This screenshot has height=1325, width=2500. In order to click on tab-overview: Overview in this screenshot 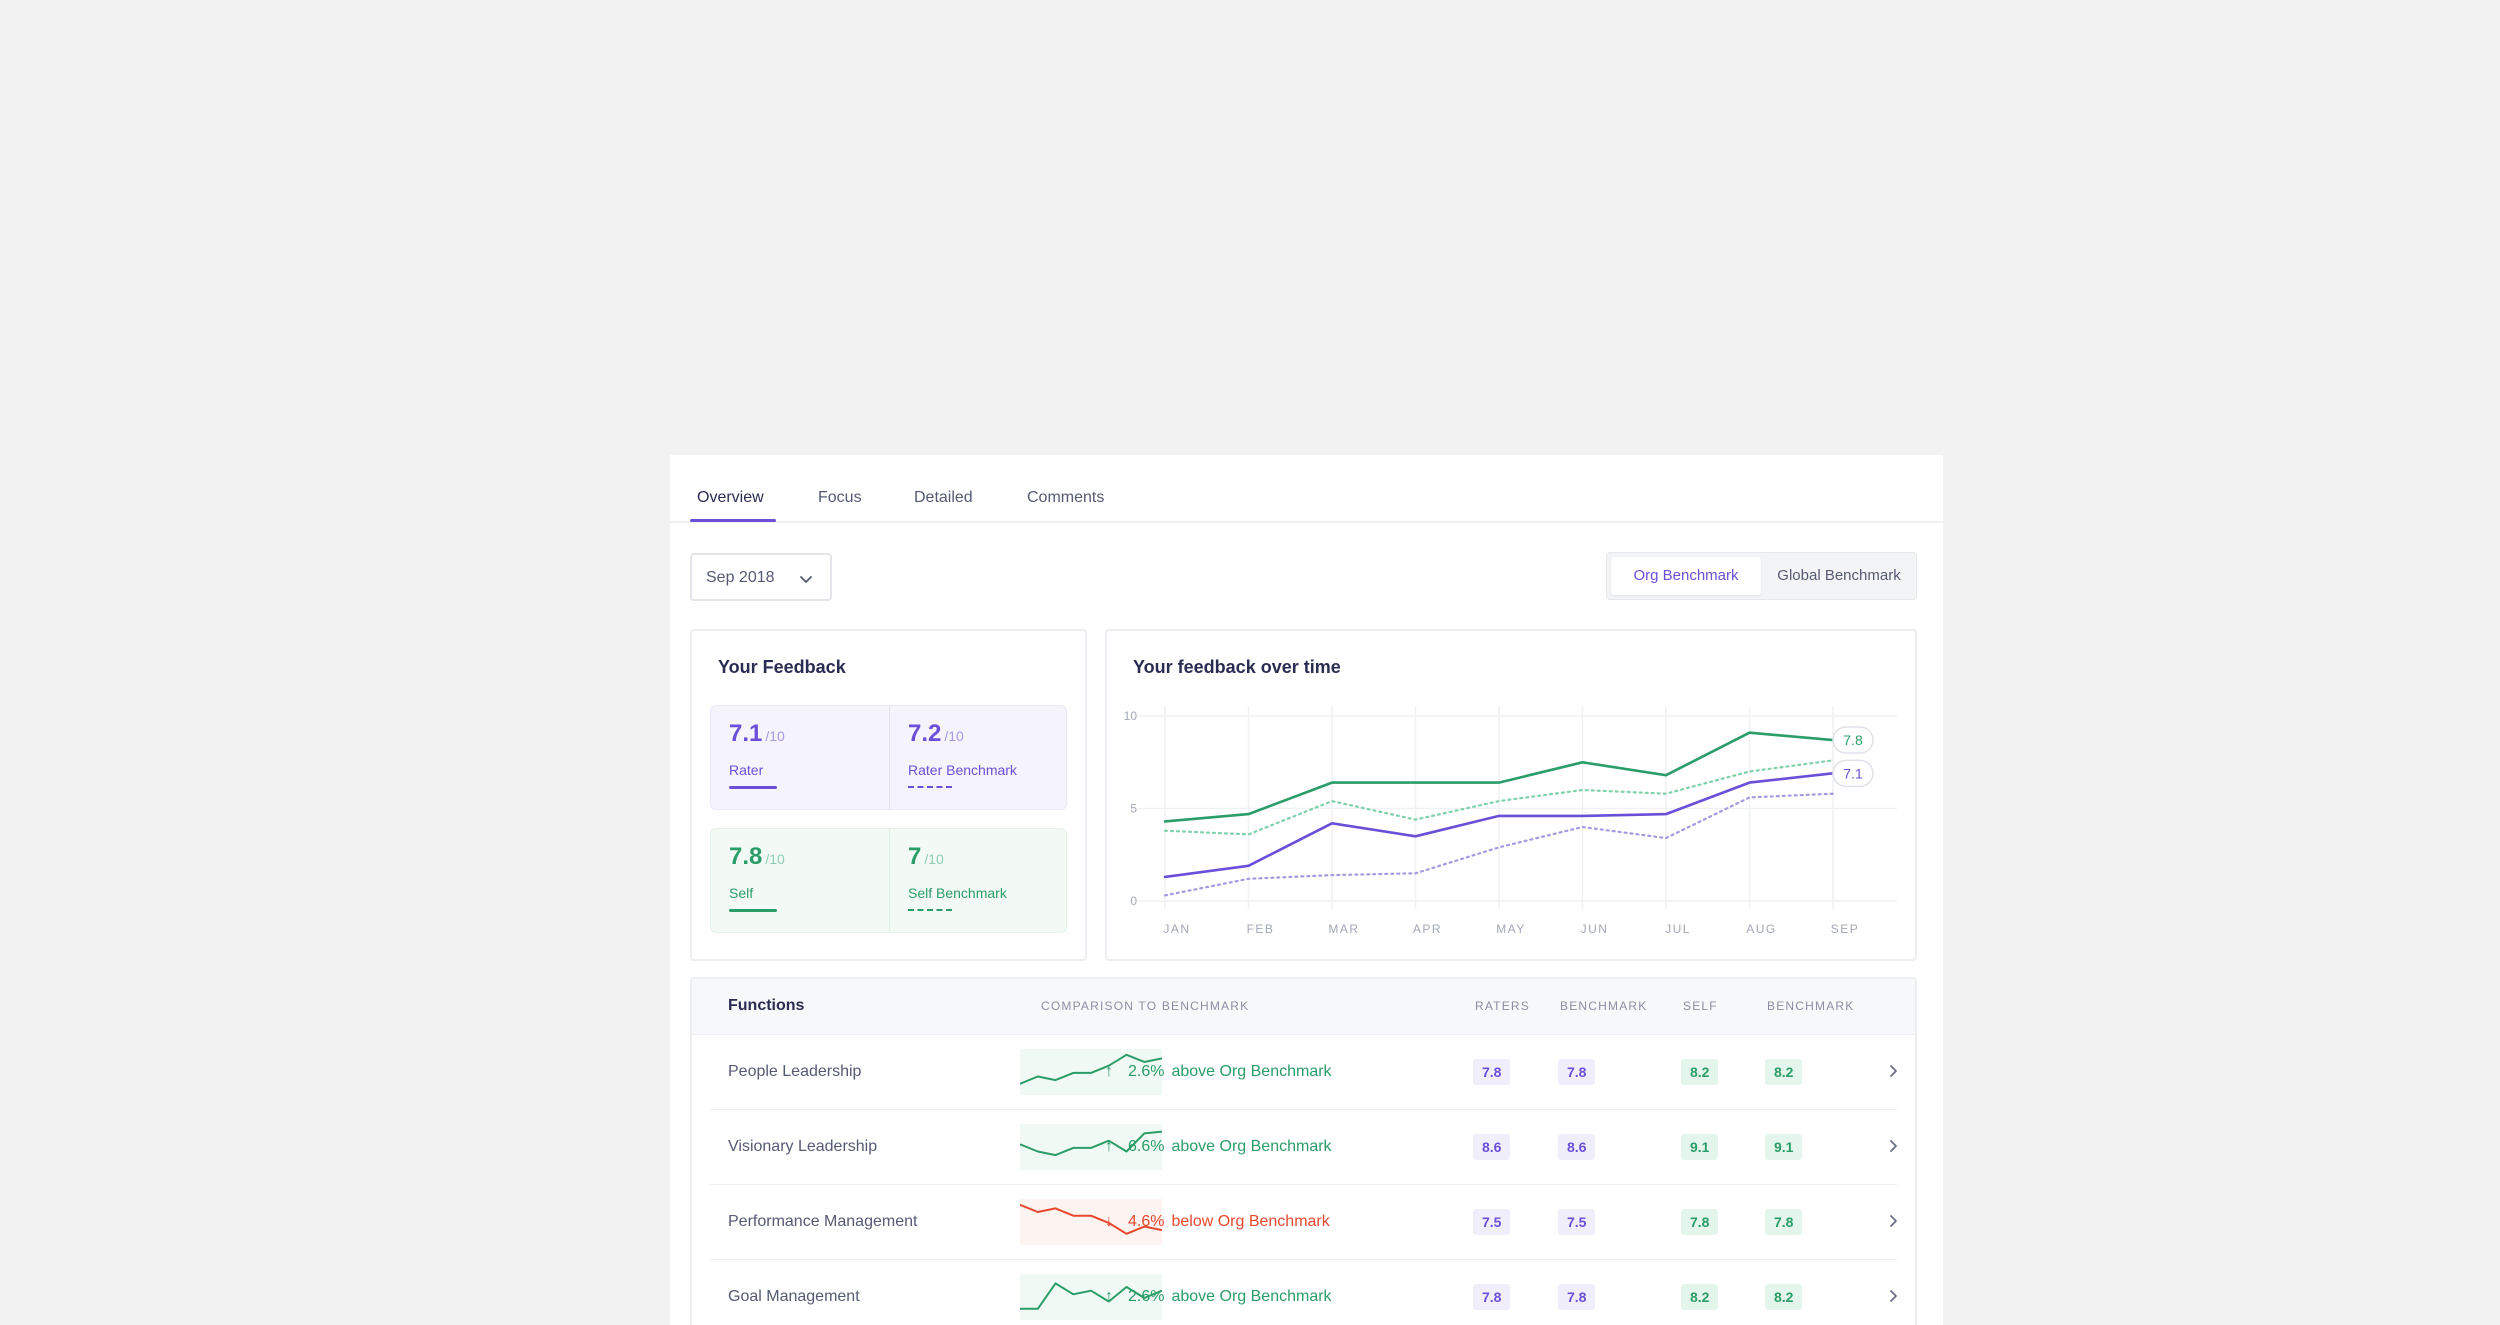, I will do `click(730, 497)`.